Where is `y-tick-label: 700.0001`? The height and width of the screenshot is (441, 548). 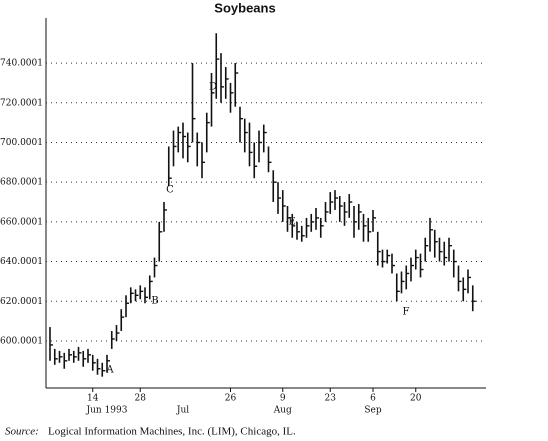
y-tick-label: 700.0001 is located at coordinates (21, 143).